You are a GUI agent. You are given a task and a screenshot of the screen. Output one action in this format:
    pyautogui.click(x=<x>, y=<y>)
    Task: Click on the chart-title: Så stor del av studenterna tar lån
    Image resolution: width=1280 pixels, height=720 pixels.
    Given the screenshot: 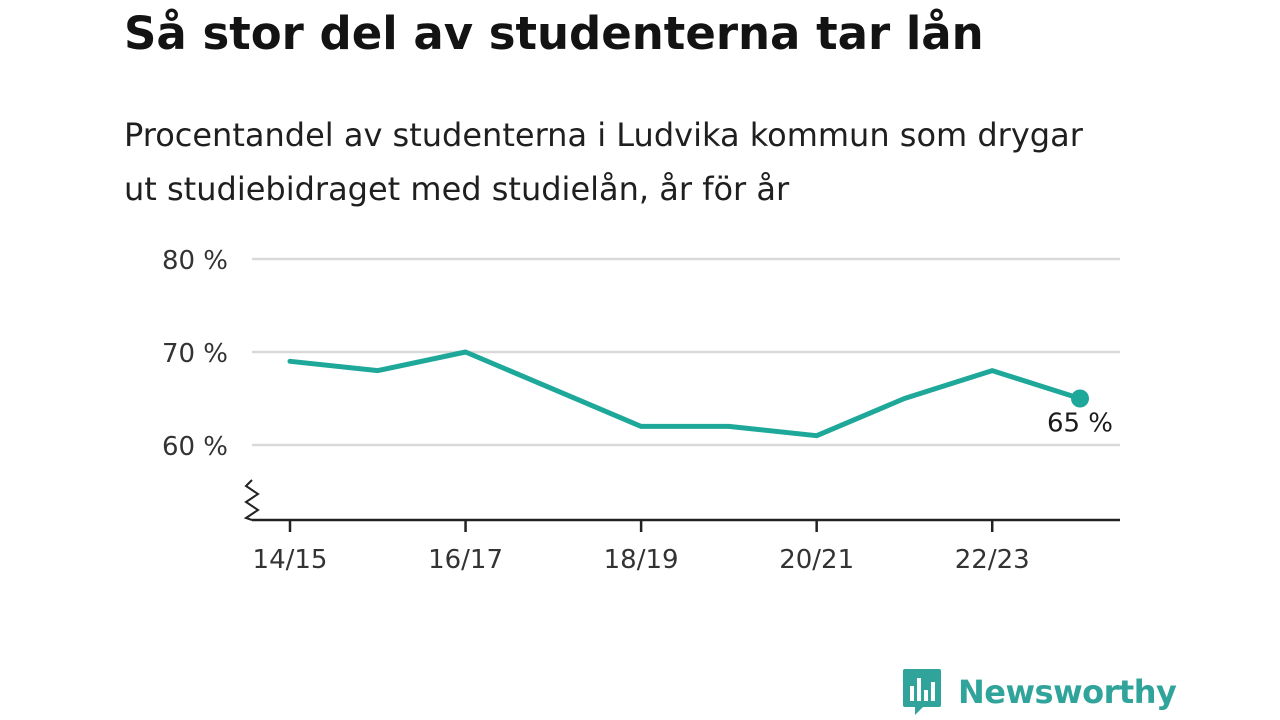 What is the action you would take?
    pyautogui.click(x=554, y=33)
    